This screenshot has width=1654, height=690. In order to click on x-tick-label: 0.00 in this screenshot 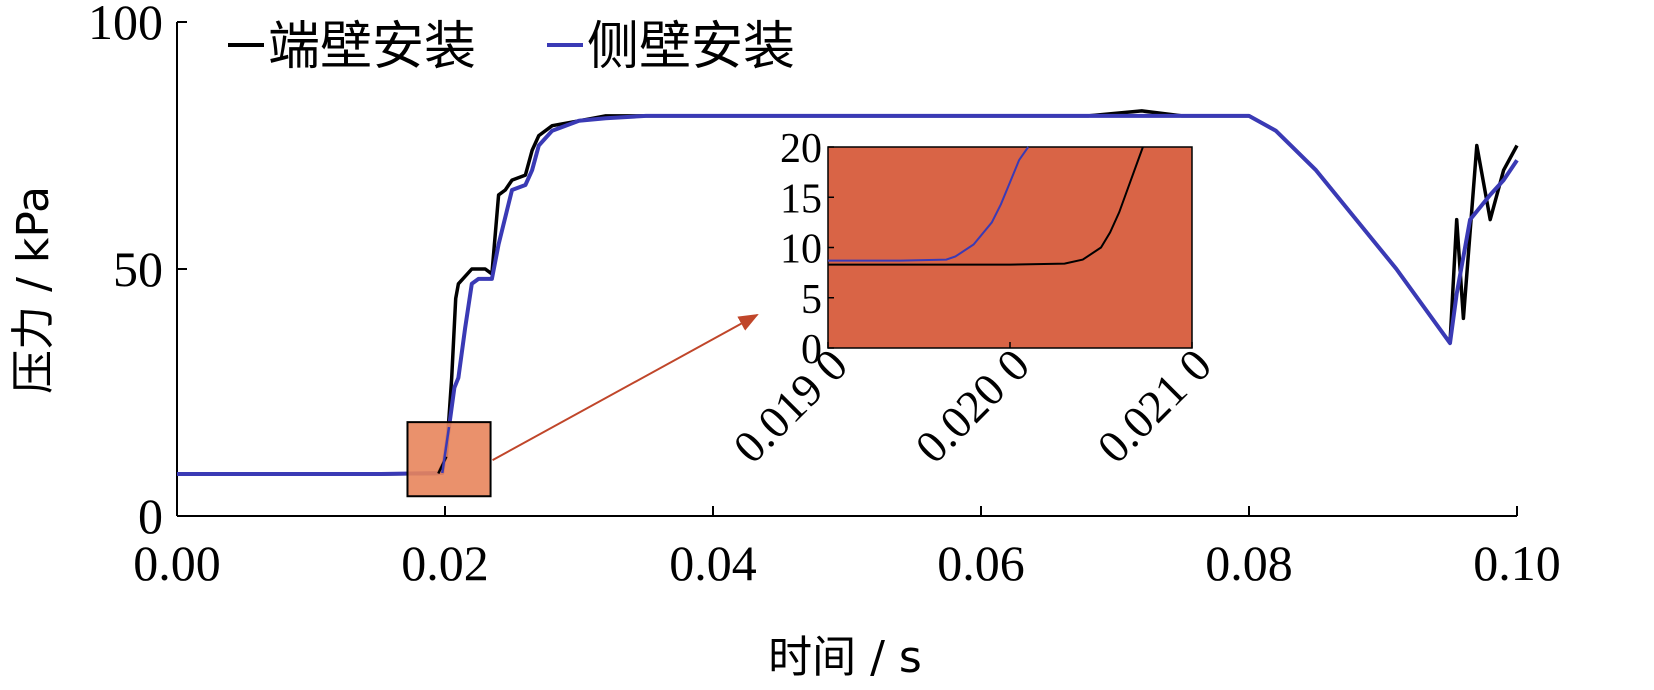, I will do `click(177, 563)`.